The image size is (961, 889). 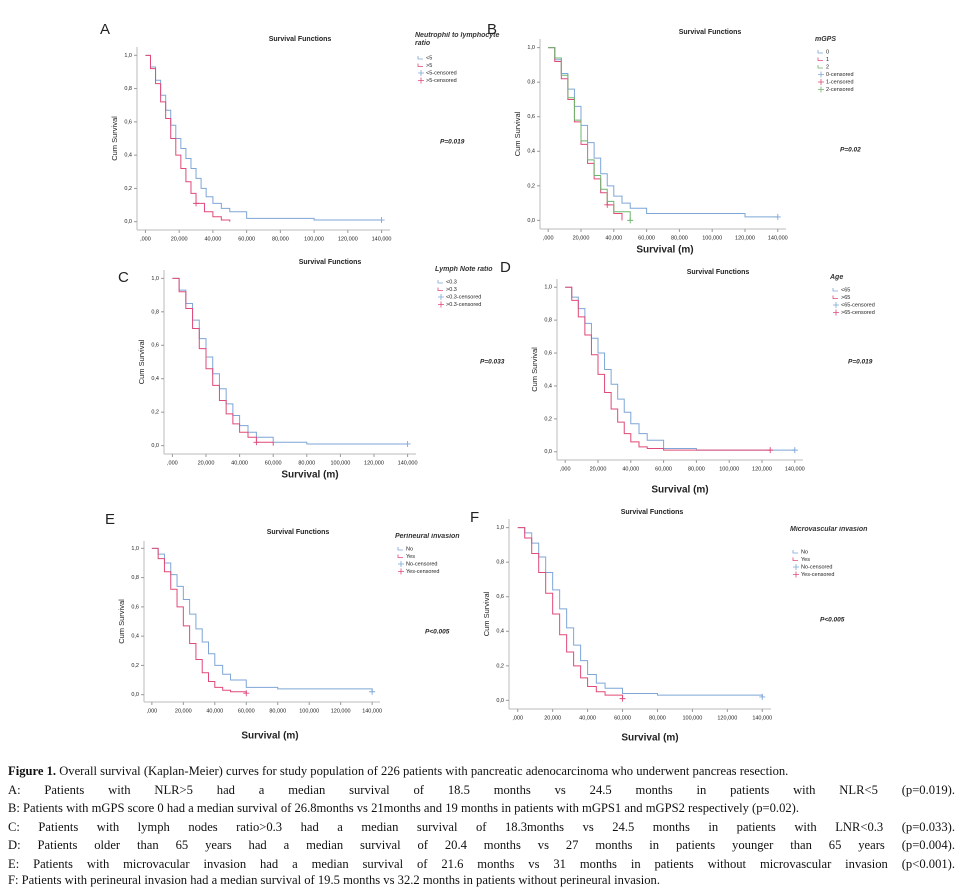 I want to click on p-value: P=0.033, so click(x=492, y=362).